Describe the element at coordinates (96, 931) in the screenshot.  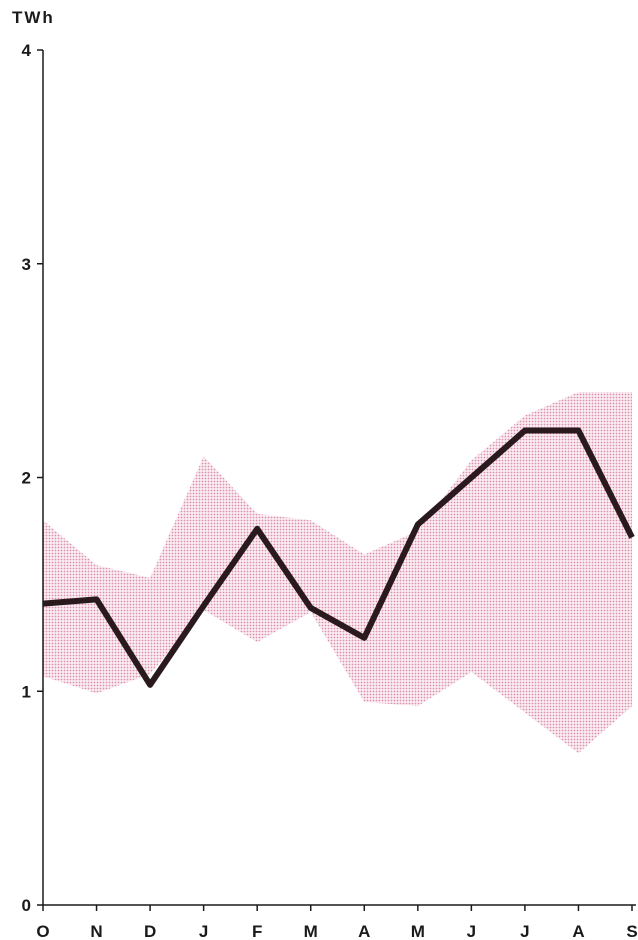
I see `x-tick-label: N` at that location.